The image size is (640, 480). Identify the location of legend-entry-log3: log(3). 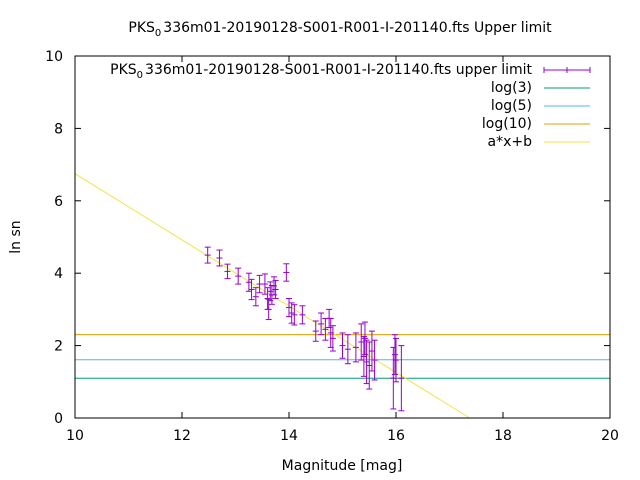
(511, 88).